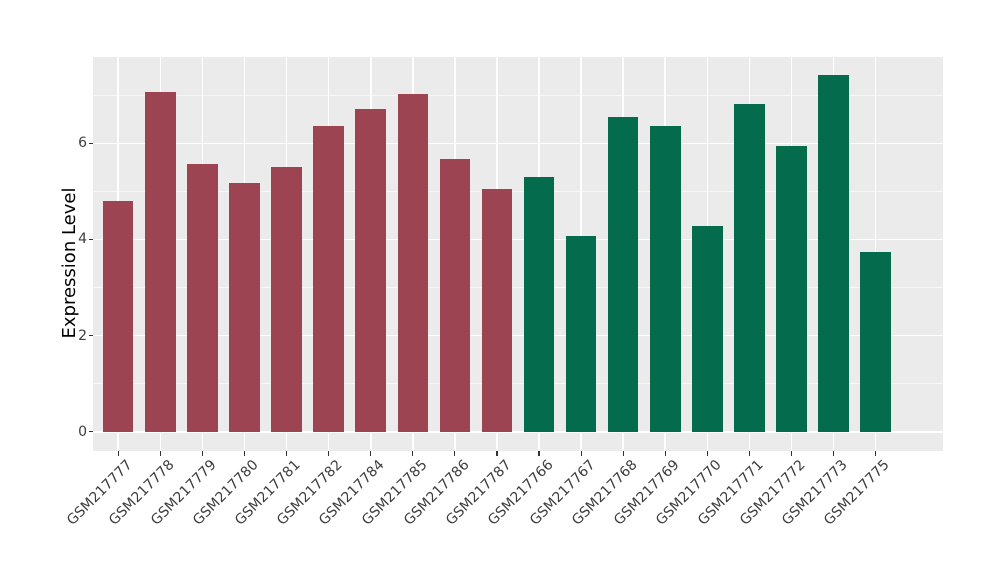 Image resolution: width=1000 pixels, height=580 pixels. What do you see at coordinates (244, 307) in the screenshot?
I see `bar-GSM217780` at bounding box center [244, 307].